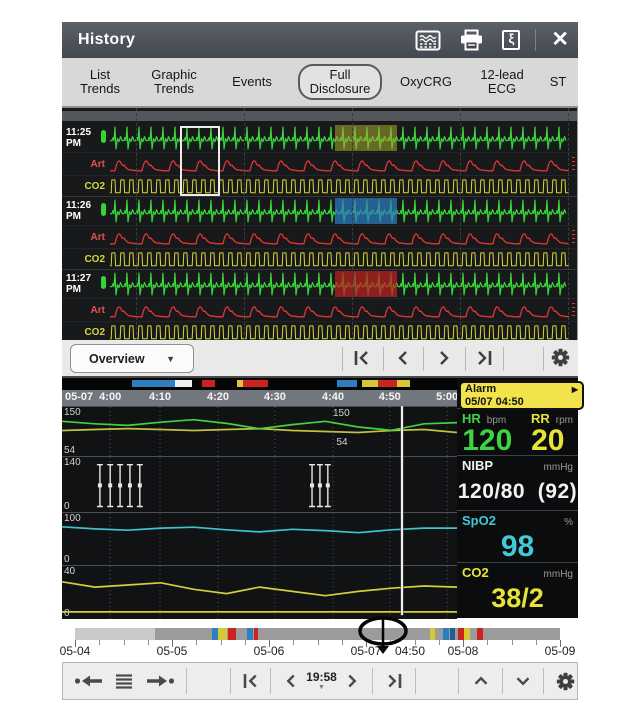 The width and height of the screenshot is (640, 716). Describe the element at coordinates (291, 681) in the screenshot. I see `step-back-button` at that location.